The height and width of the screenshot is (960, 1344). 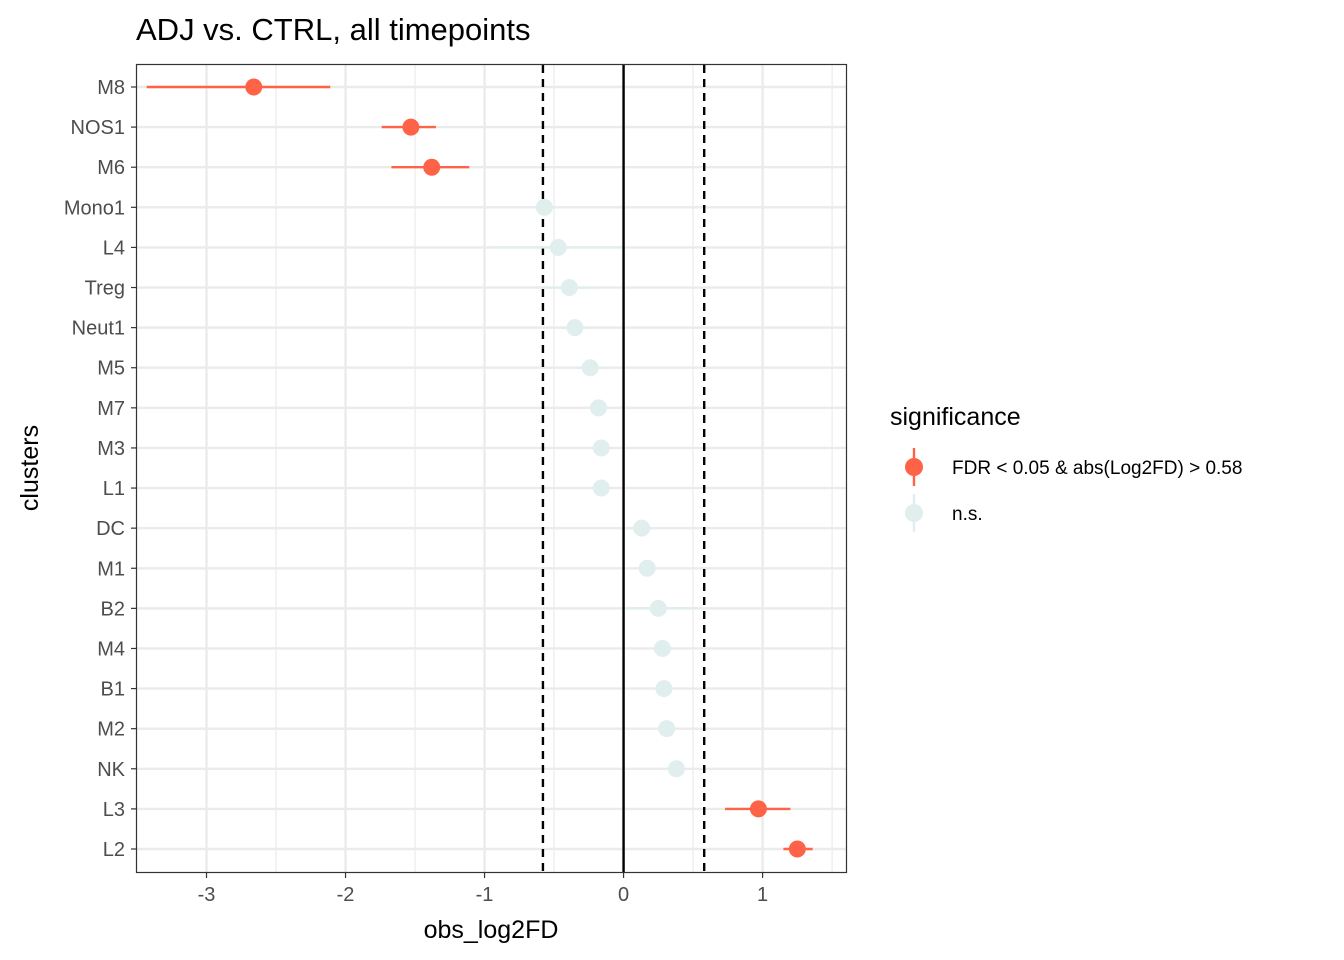 What do you see at coordinates (111, 409) in the screenshot?
I see `y-tick-label: M7` at bounding box center [111, 409].